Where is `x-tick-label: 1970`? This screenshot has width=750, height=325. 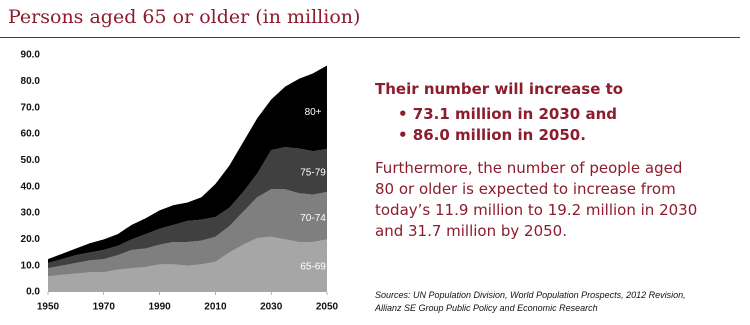 x-tick-label: 1970 is located at coordinates (104, 307).